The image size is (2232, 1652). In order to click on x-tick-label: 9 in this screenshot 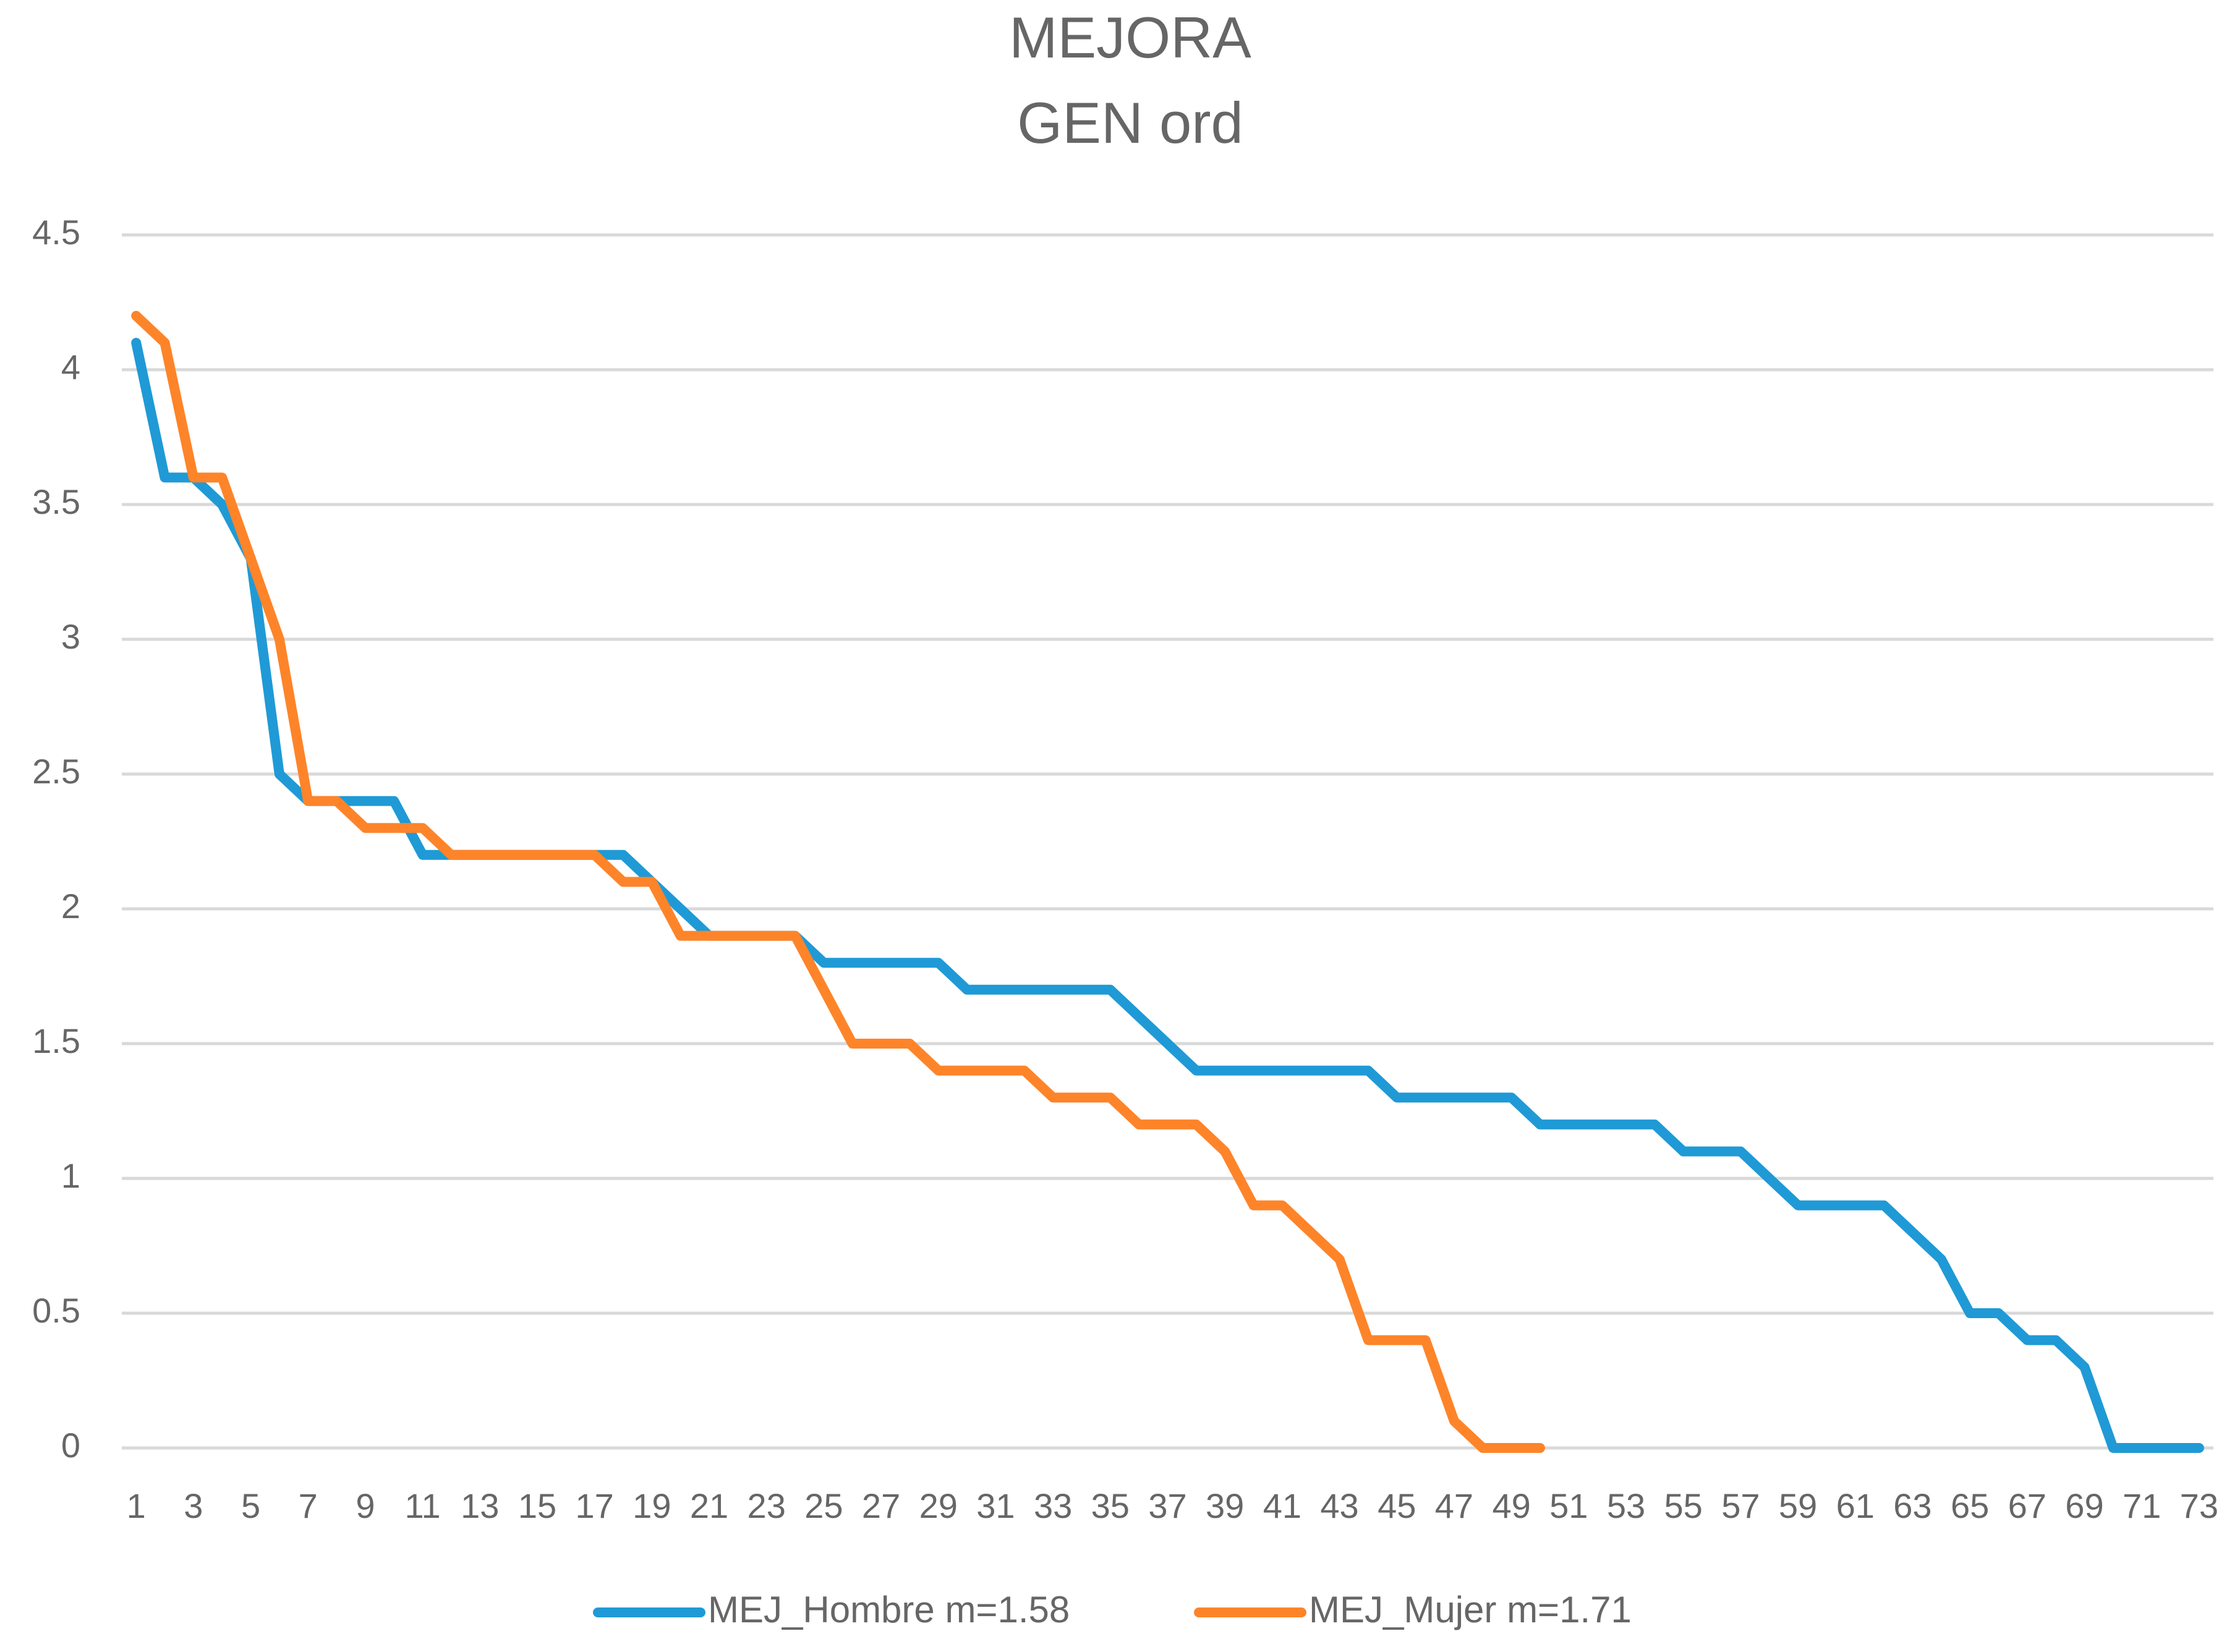, I will do `click(365, 1505)`.